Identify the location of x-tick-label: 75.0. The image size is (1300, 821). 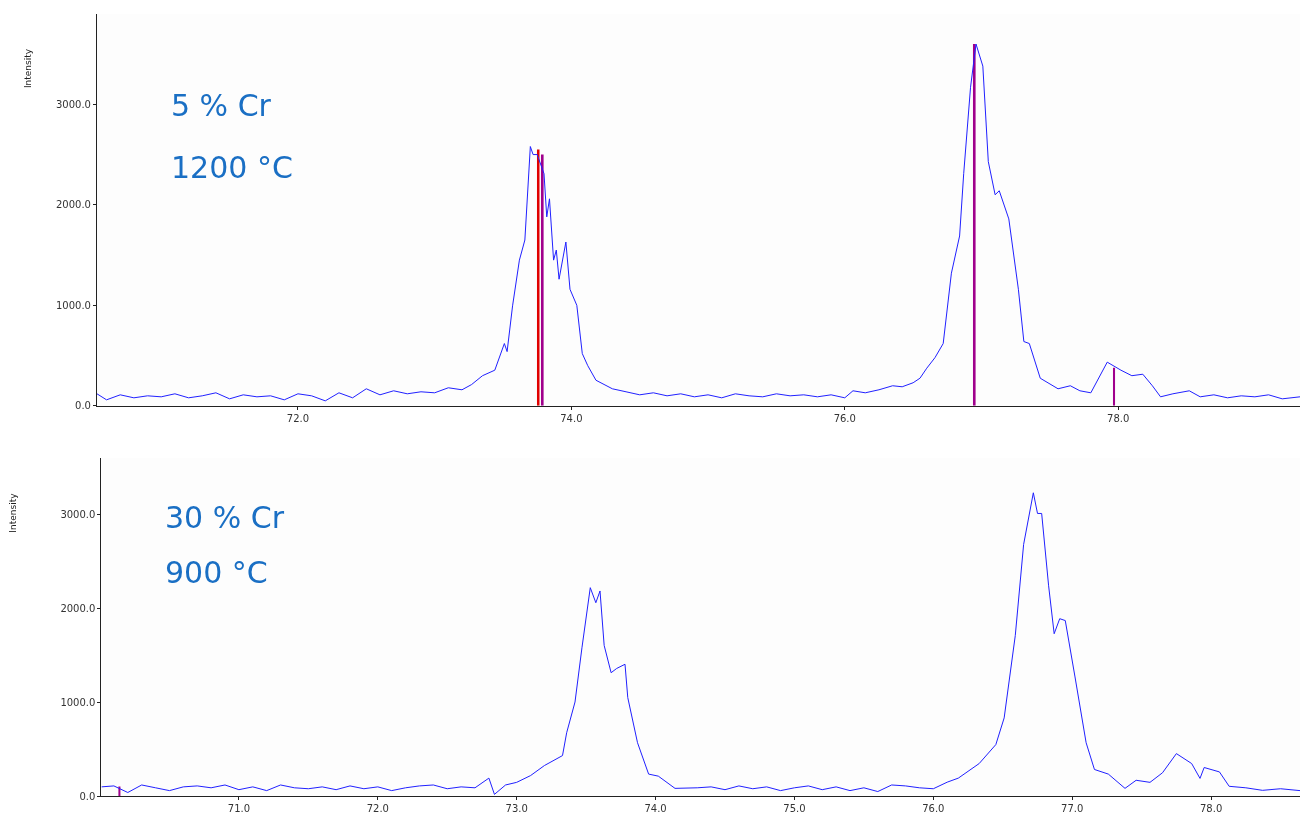
(794, 809).